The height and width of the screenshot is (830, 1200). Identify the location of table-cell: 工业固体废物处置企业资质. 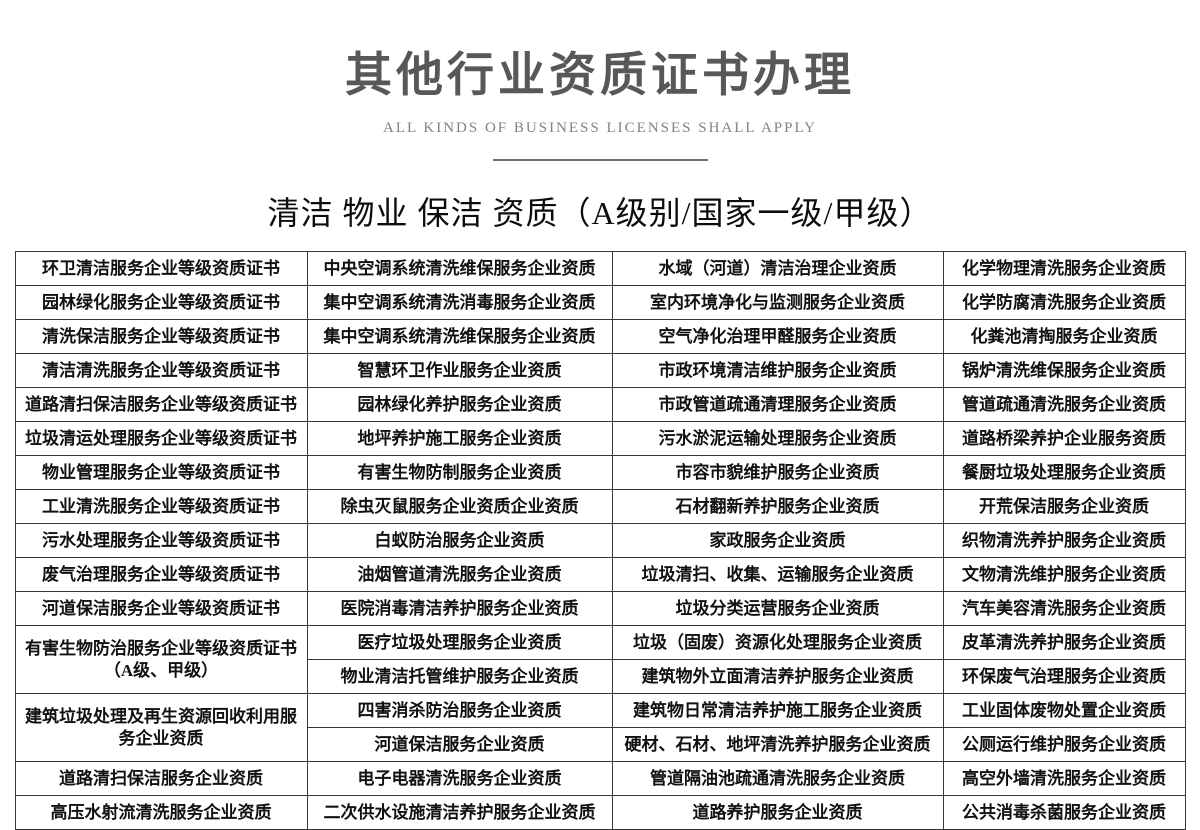
(1064, 710).